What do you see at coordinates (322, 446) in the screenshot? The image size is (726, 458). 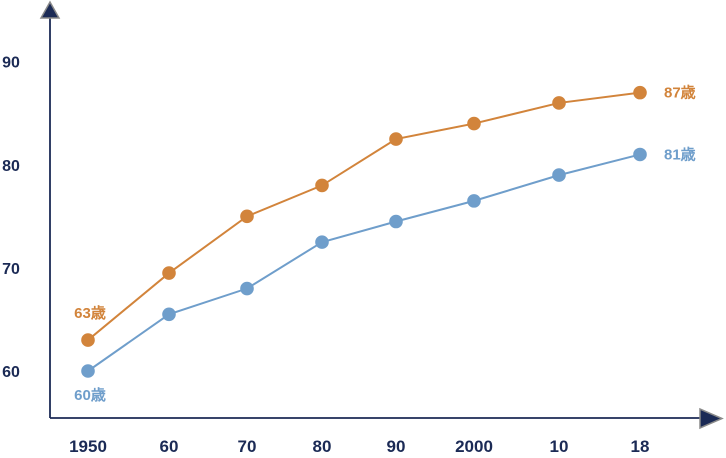 I see `x-axis-tick-label: 80` at bounding box center [322, 446].